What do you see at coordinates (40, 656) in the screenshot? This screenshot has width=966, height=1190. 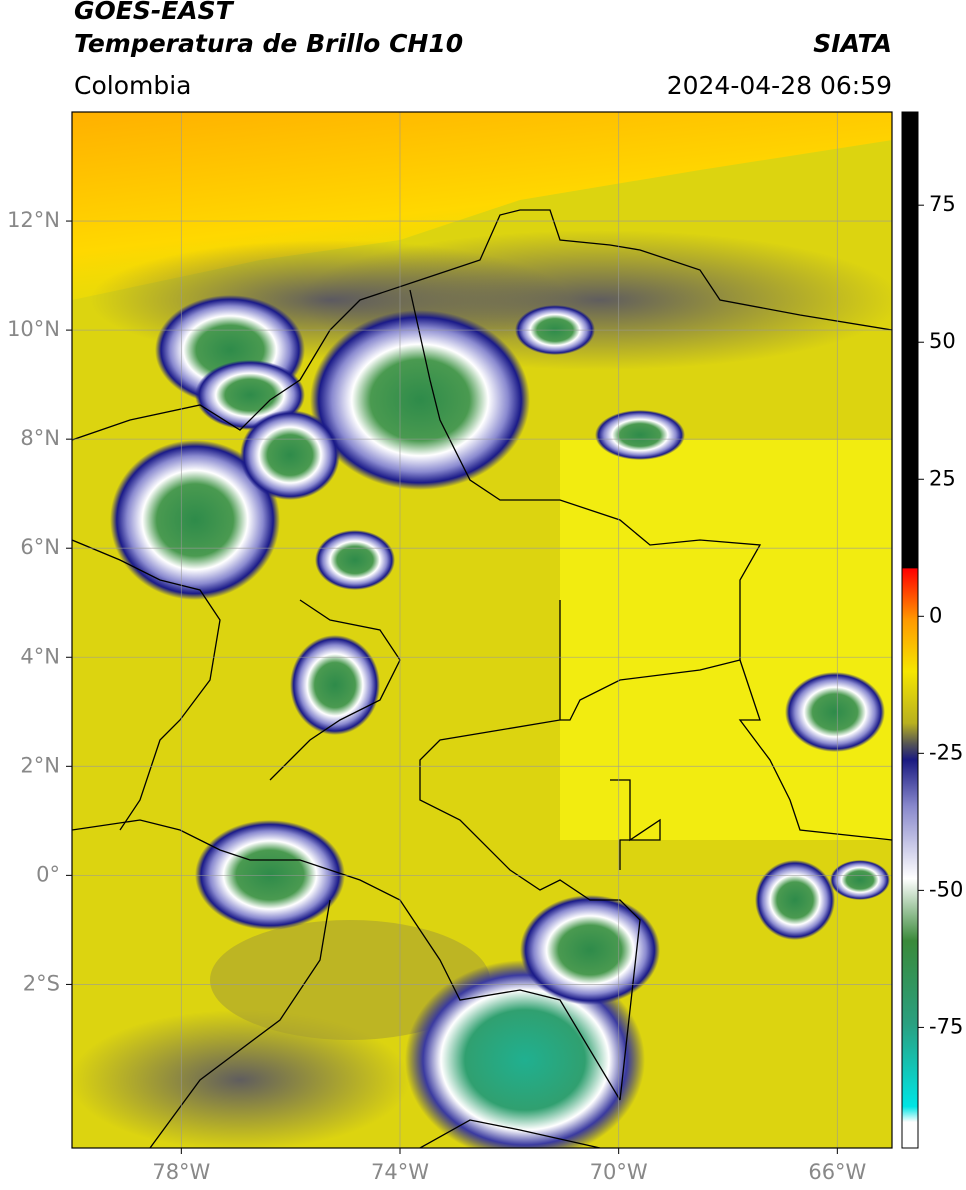 I see `y-tick-label: 4°N` at bounding box center [40, 656].